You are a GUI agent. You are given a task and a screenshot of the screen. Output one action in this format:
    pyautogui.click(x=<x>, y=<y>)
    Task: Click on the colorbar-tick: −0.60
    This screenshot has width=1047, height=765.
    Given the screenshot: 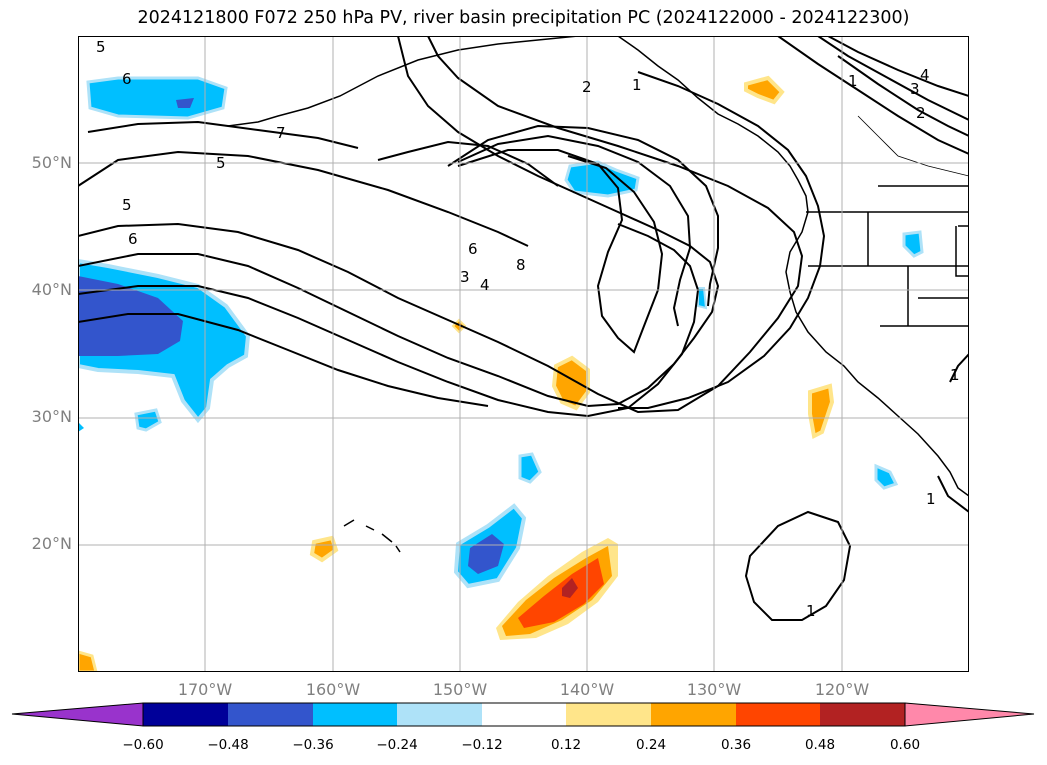 What is the action you would take?
    pyautogui.click(x=143, y=745)
    